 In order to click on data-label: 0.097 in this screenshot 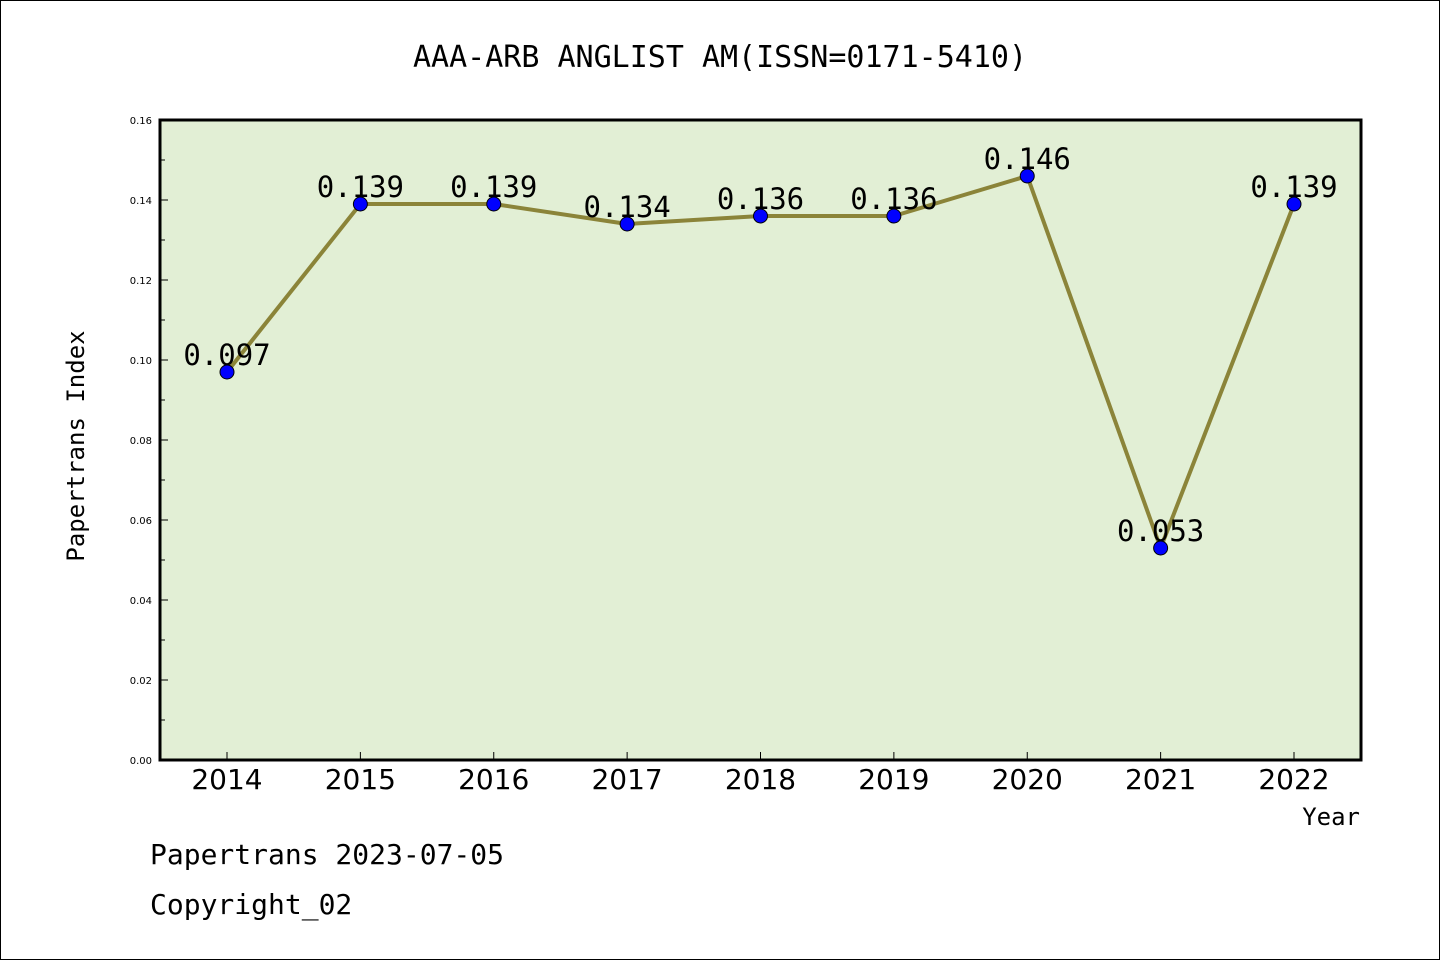, I will do `click(226, 355)`.